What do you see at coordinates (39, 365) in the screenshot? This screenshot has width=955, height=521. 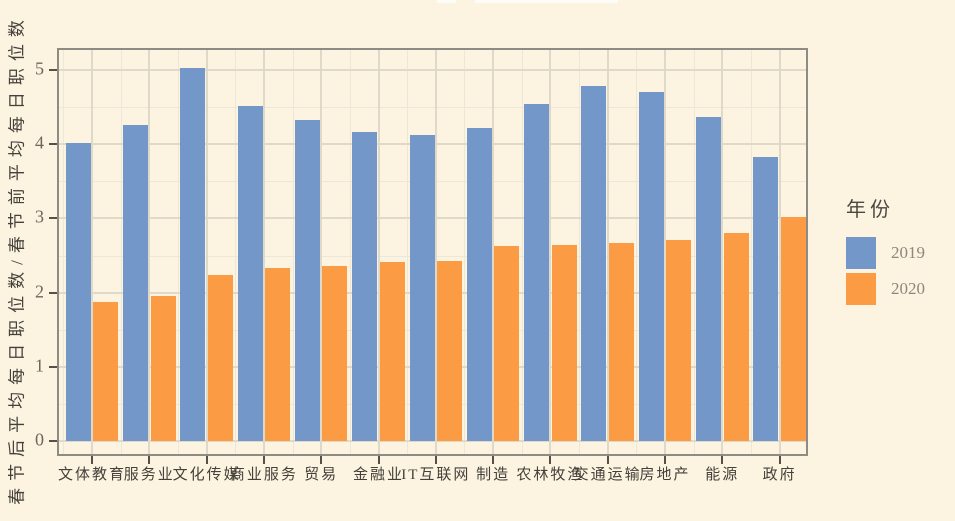 I see `y-axis-tick-label: 1` at bounding box center [39, 365].